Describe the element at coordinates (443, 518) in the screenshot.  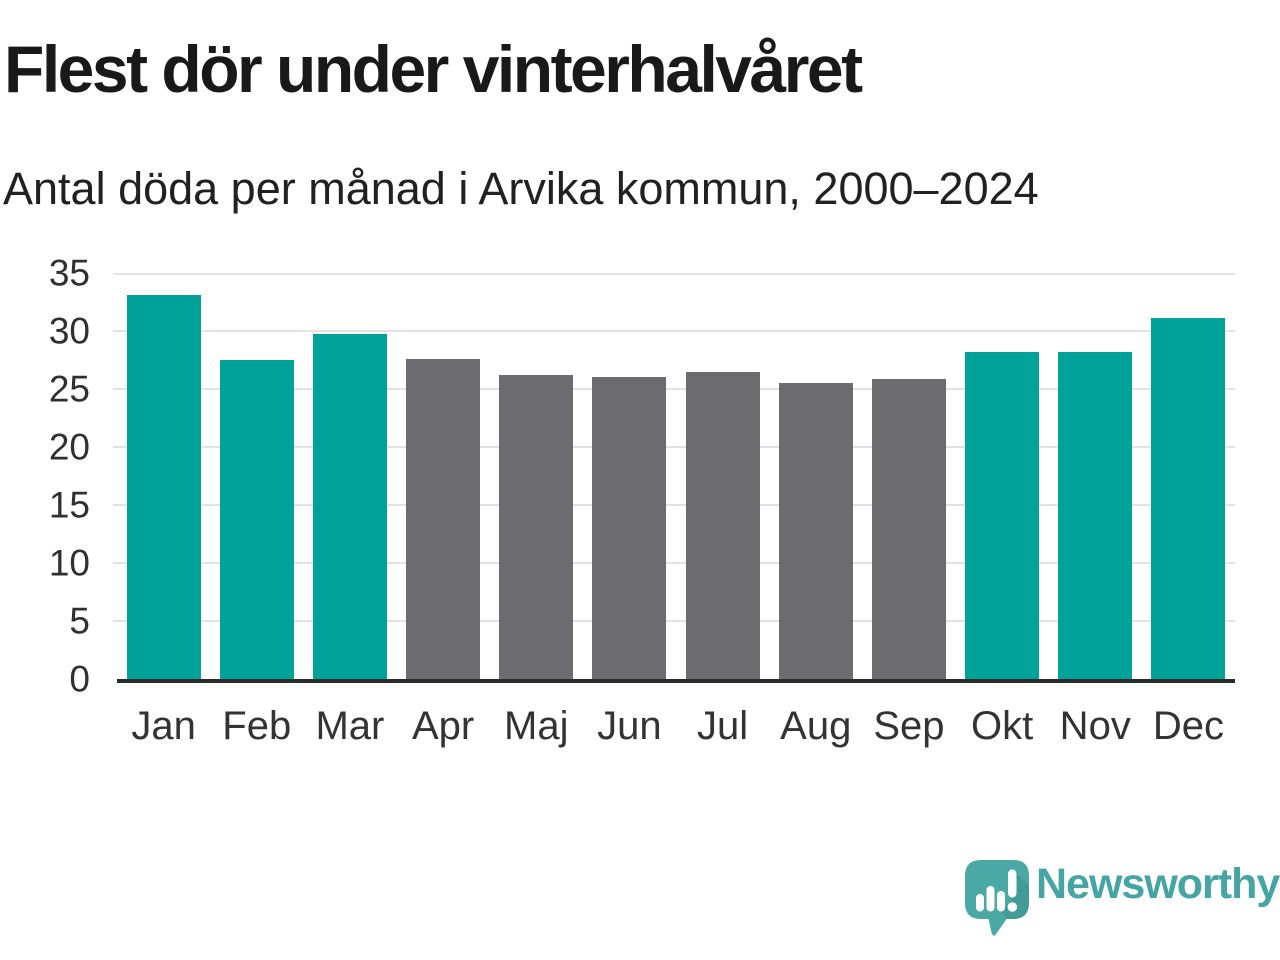
I see `bar-apr` at that location.